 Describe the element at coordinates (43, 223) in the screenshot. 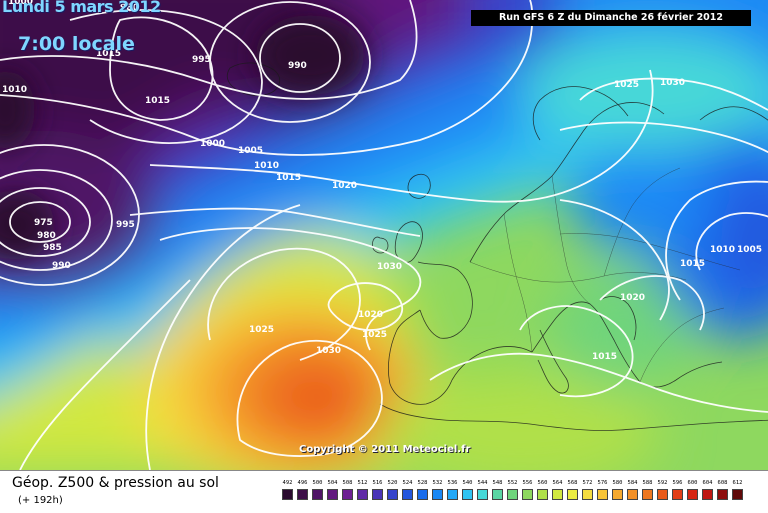

I see `isobar-label: 975` at that location.